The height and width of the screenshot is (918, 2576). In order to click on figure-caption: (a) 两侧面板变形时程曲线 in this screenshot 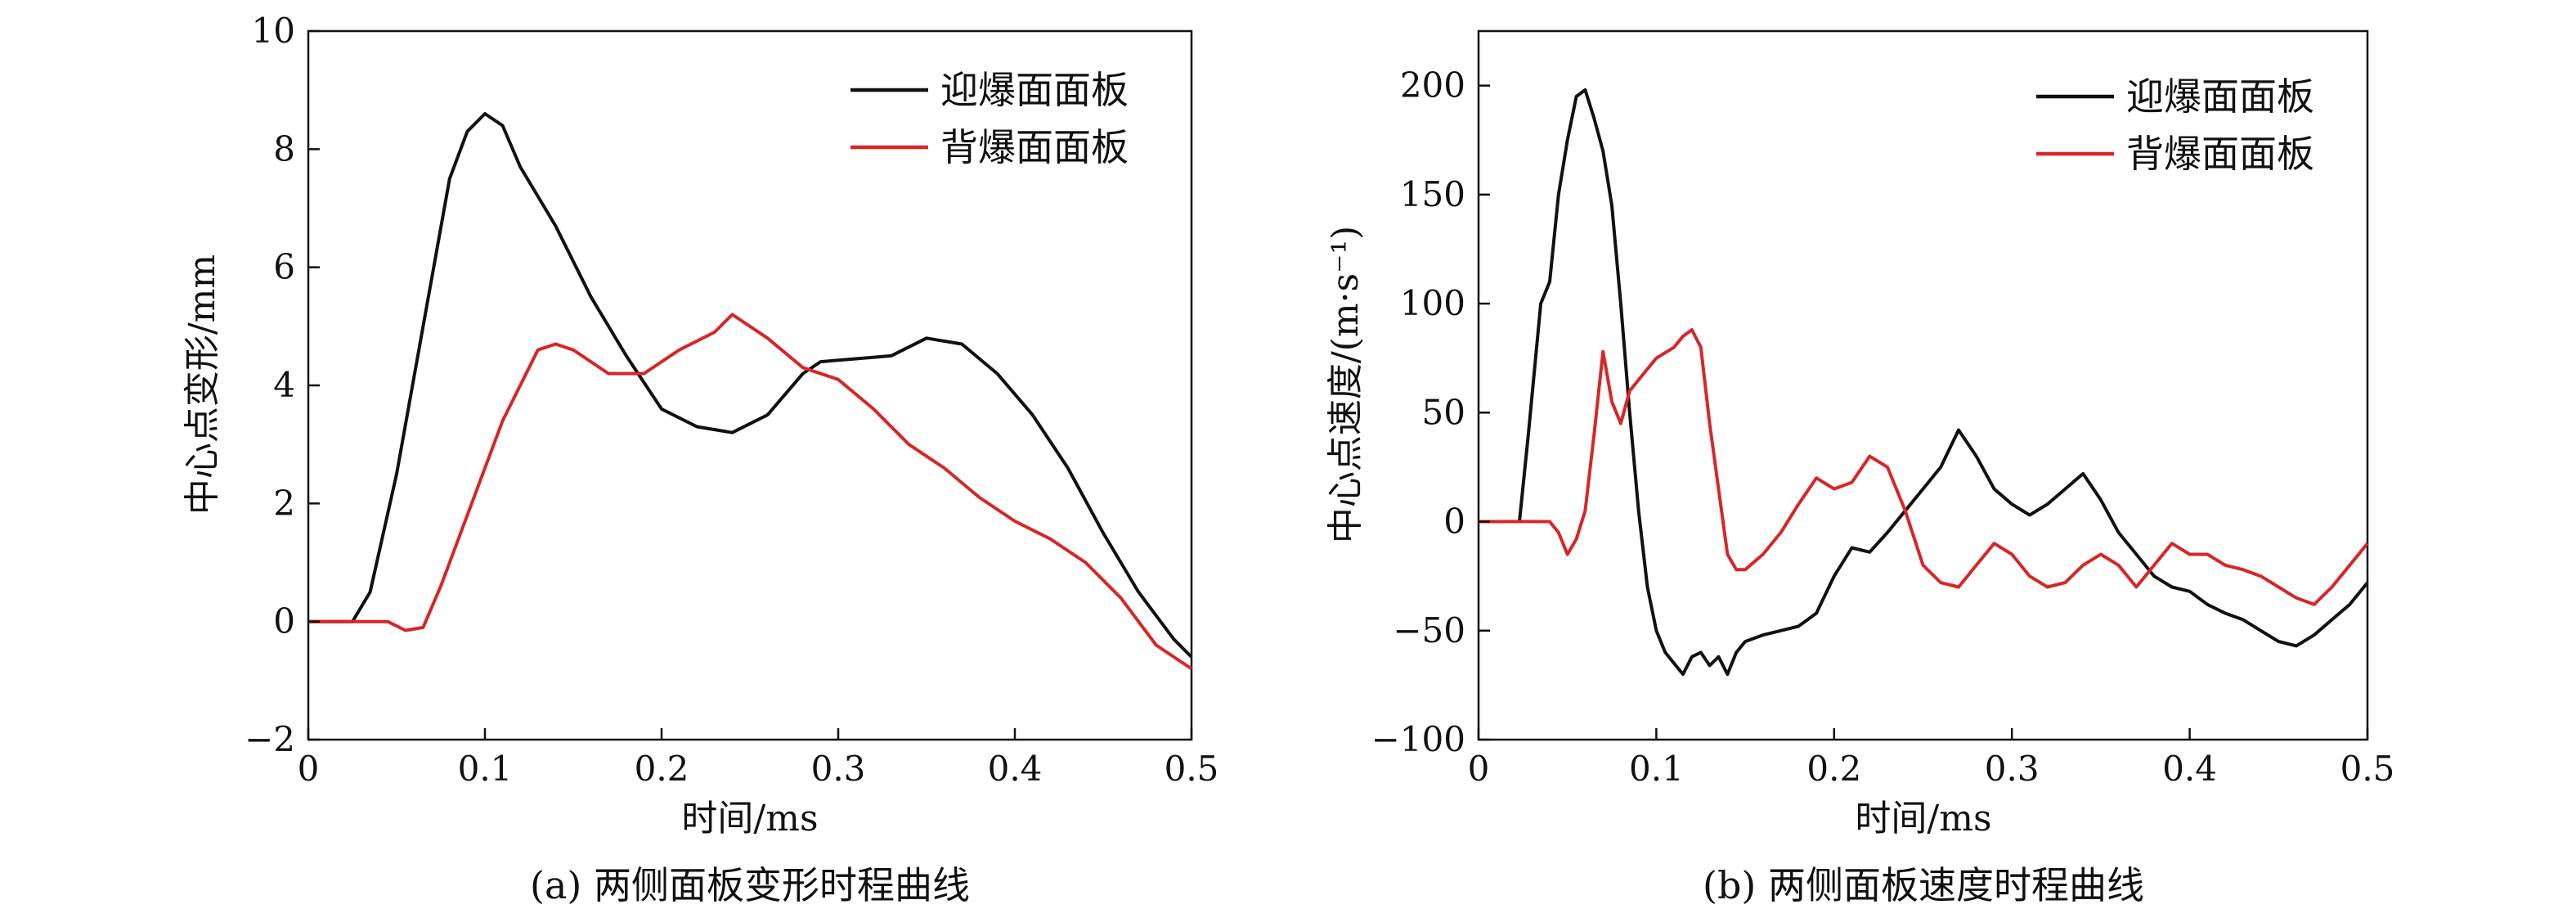, I will do `click(750, 885)`.